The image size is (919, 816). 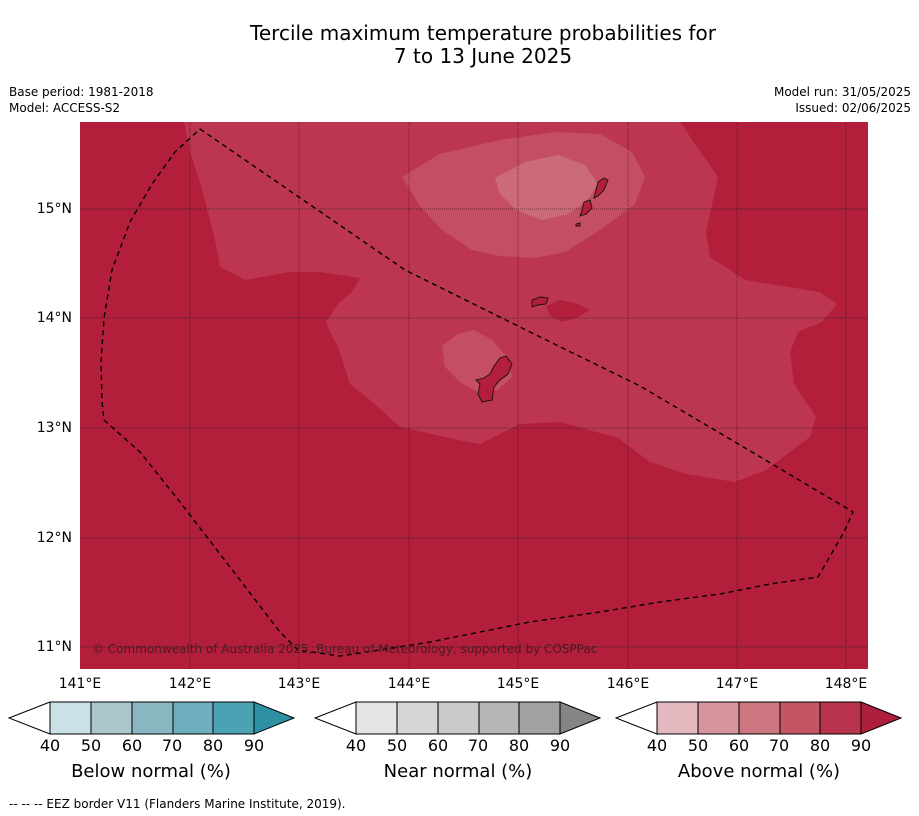 I want to click on cbar-below-tick-70: 70, so click(x=172, y=745).